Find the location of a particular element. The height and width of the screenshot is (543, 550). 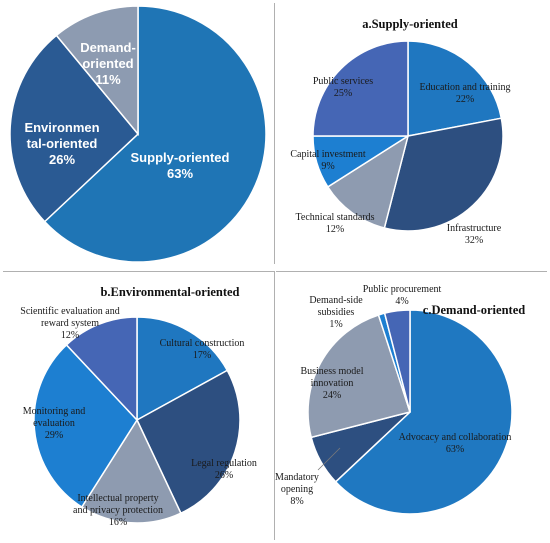

pie-slice-monitoring-and-evaluation is located at coordinates (85, 426).